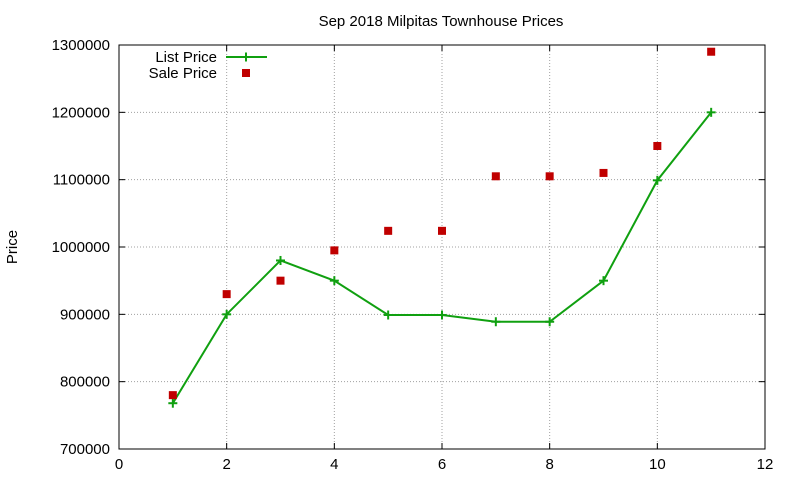 The height and width of the screenshot is (480, 800). I want to click on x-tick-label: 8, so click(549, 464).